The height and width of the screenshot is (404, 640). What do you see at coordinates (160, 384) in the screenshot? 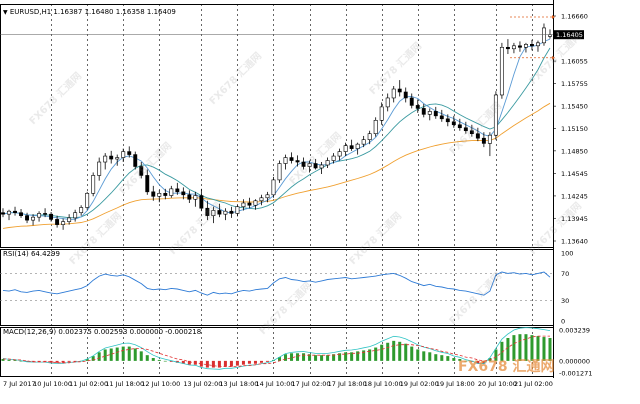
I see `time-tick-label: 12 Jul 10:00` at bounding box center [160, 384].